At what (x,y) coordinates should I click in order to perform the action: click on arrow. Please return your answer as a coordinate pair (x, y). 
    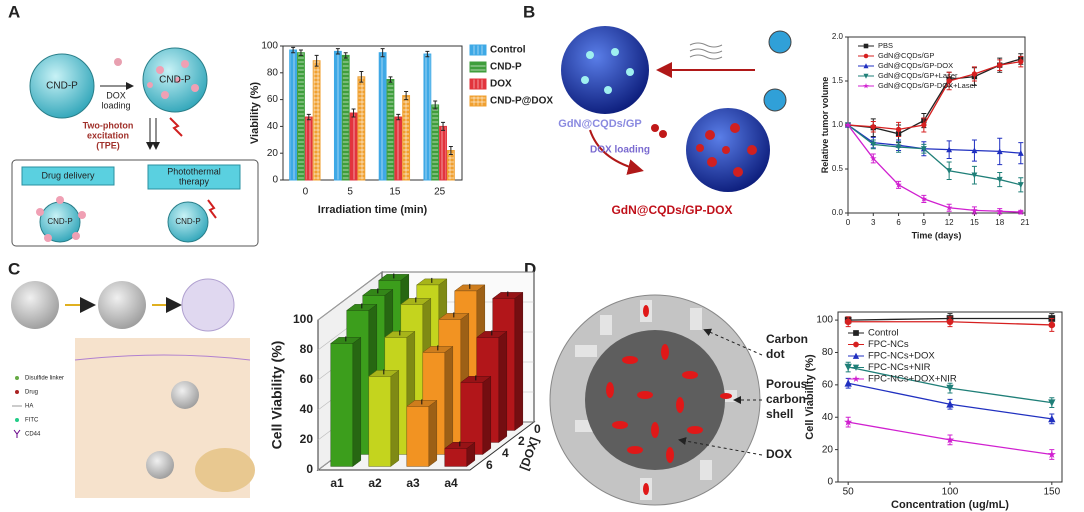
    Looking at the image, I should click on (616, 152).